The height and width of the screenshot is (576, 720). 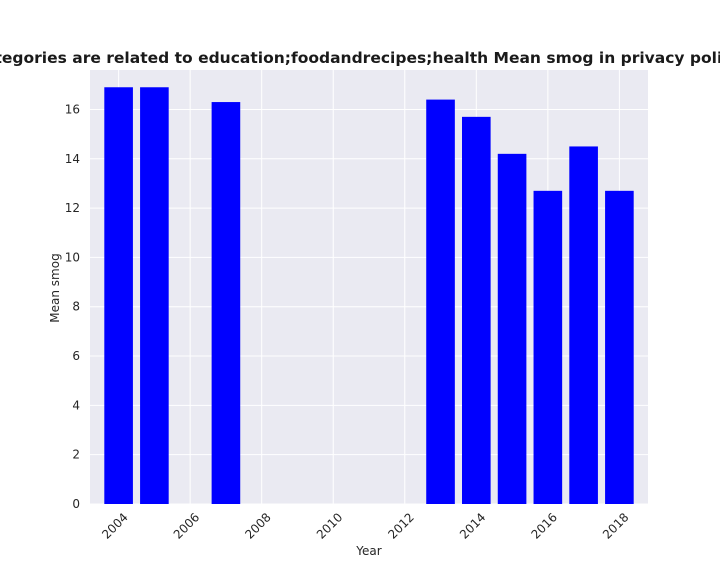 What do you see at coordinates (512, 328) in the screenshot?
I see `bar-2015` at bounding box center [512, 328].